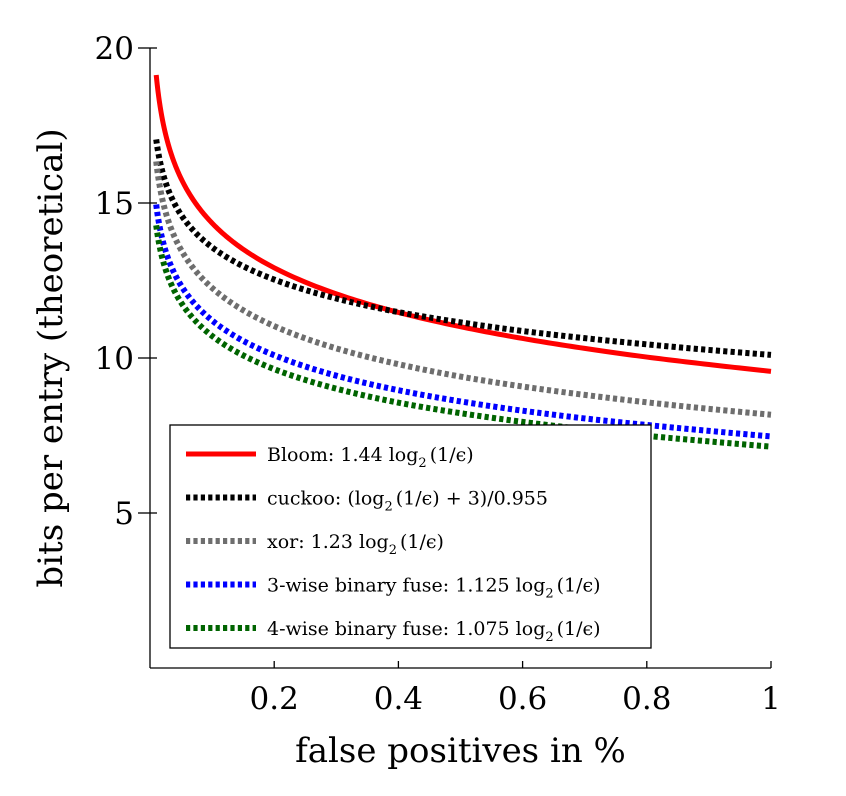  Describe the element at coordinates (114, 204) in the screenshot. I see `y-tick-label: 15` at that location.